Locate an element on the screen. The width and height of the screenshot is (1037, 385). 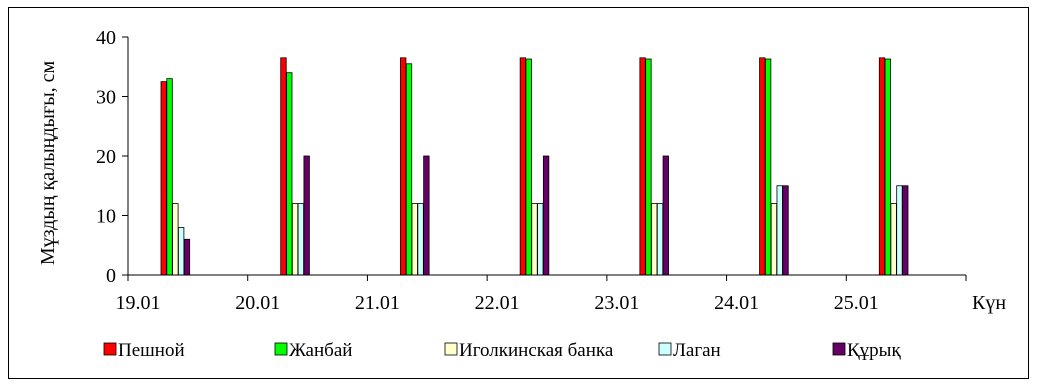
x-tick-label: 20.01 is located at coordinates (257, 303).